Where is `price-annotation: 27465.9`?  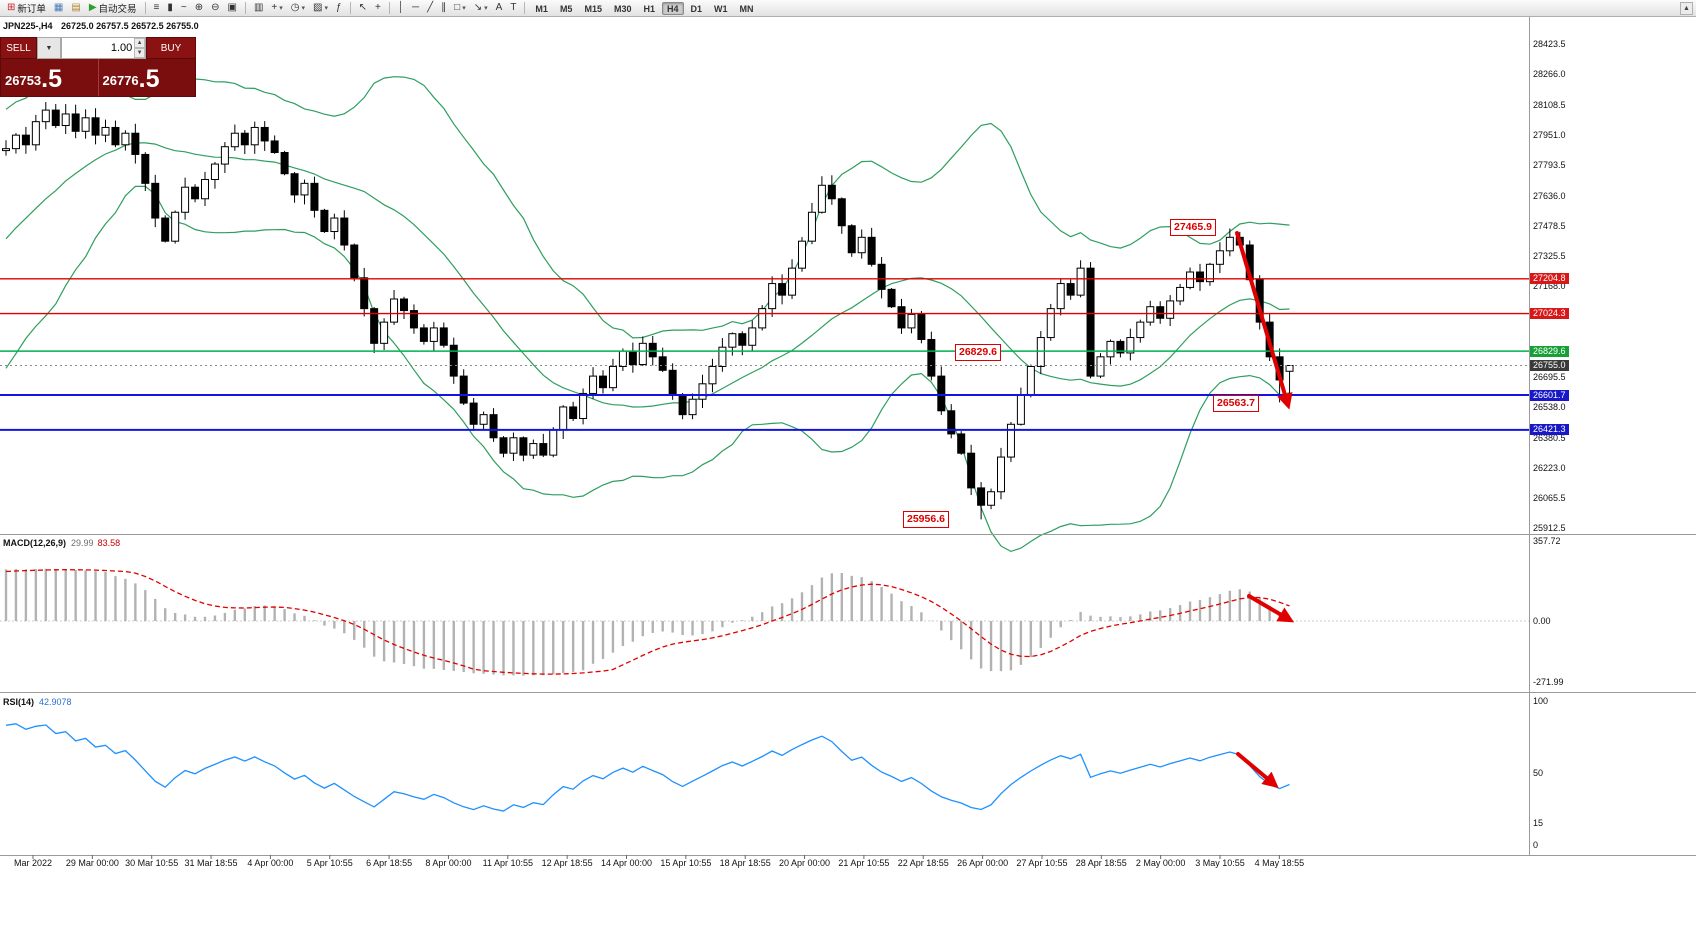
price-annotation: 27465.9 is located at coordinates (1193, 227).